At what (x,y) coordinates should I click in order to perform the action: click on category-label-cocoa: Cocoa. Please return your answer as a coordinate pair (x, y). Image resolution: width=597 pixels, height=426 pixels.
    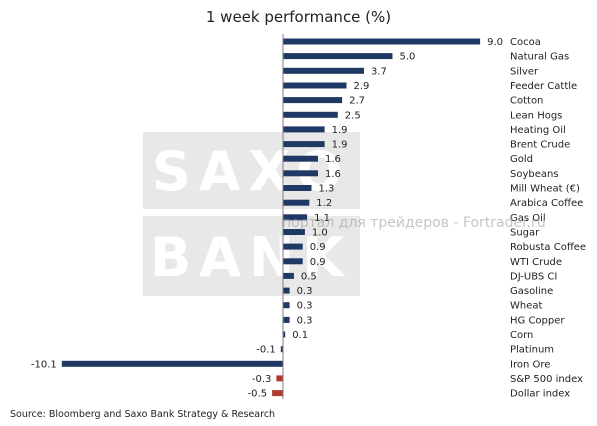
    Looking at the image, I should click on (525, 42).